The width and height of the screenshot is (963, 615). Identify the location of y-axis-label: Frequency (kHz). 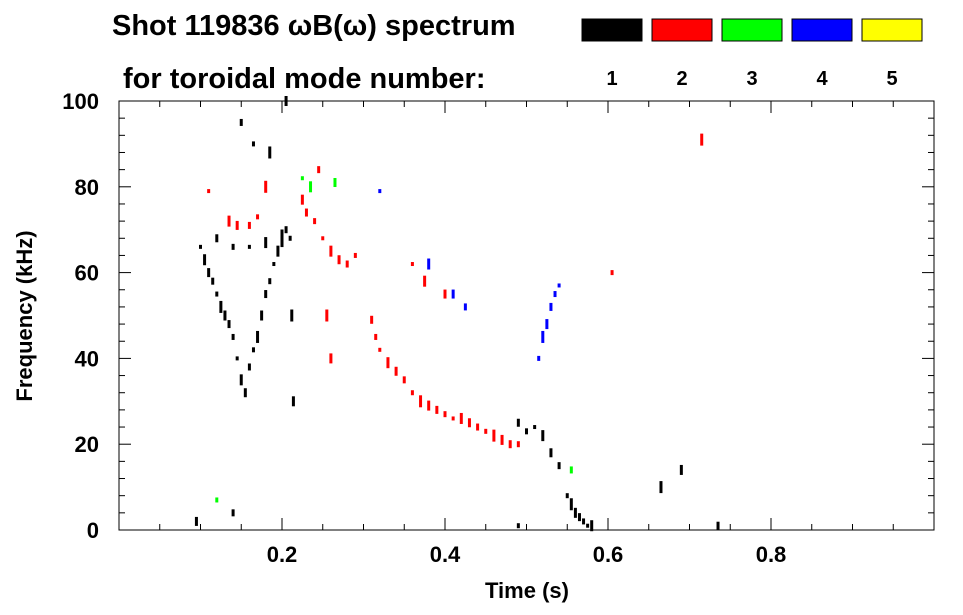
(24, 315).